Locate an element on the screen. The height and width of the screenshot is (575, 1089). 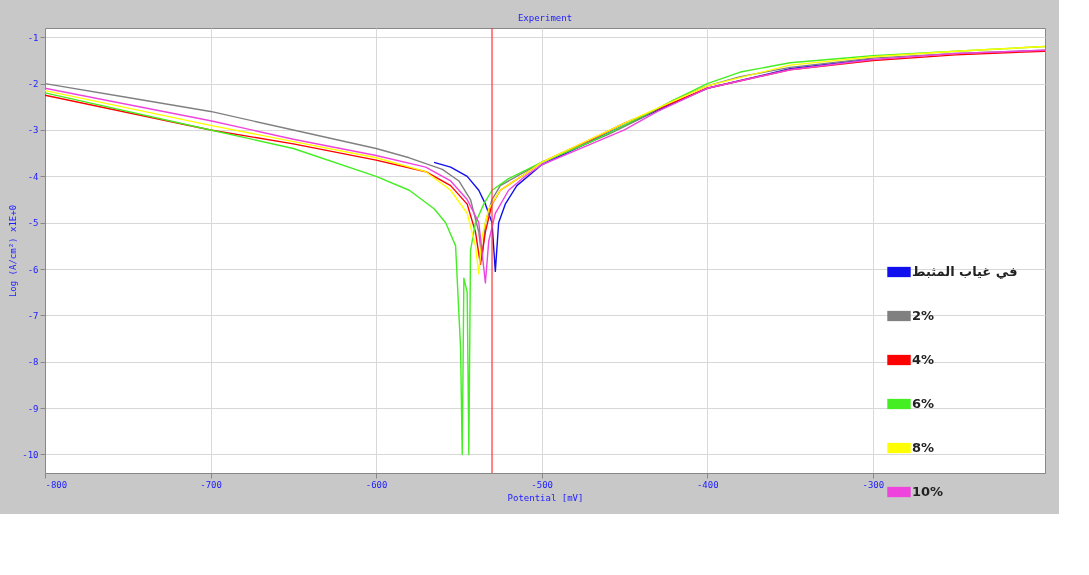
y-tick-label: -9 is located at coordinates (33, 408).